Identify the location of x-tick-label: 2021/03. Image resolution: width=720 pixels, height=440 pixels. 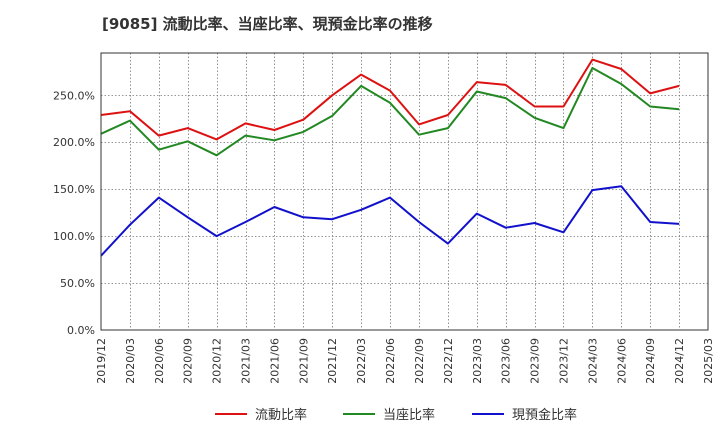
(246, 361).